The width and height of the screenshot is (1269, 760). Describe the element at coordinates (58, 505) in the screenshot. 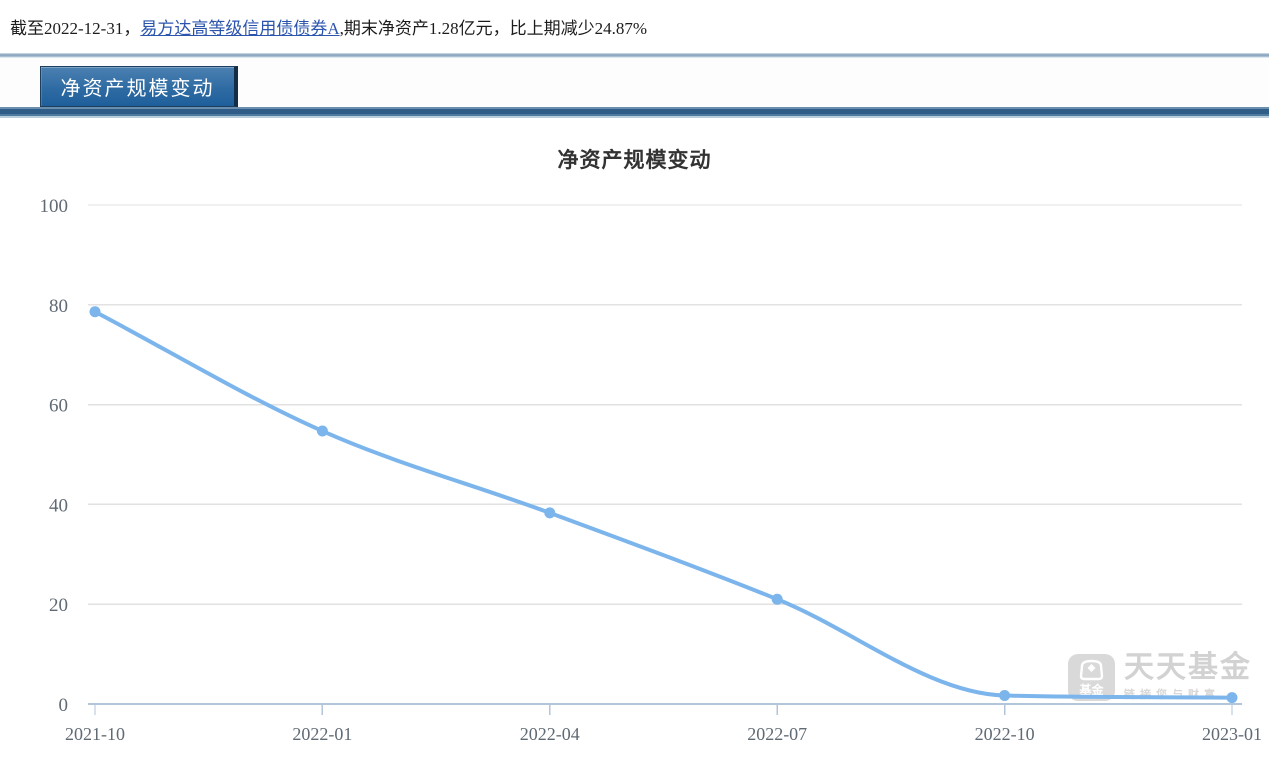

I see `y-axis-label: 40` at that location.